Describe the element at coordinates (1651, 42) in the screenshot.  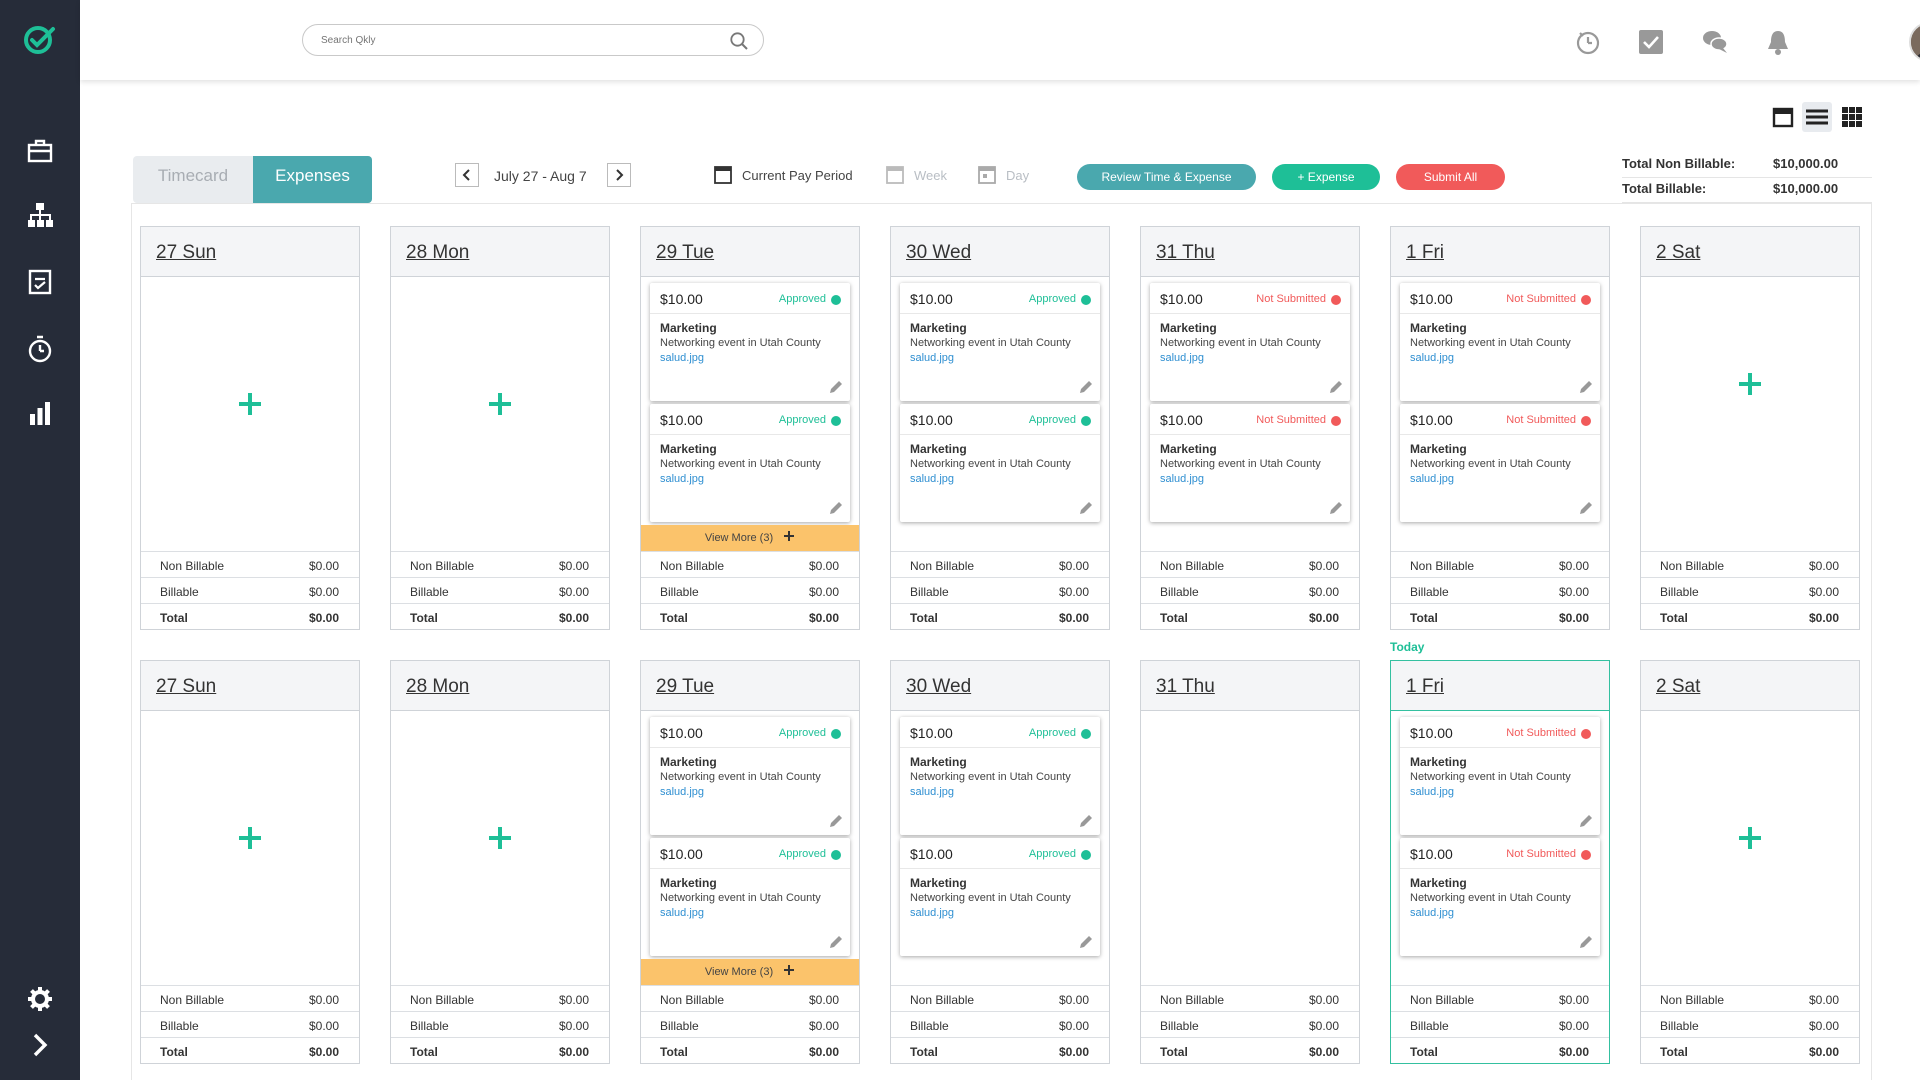
I see `task-check-icon` at that location.